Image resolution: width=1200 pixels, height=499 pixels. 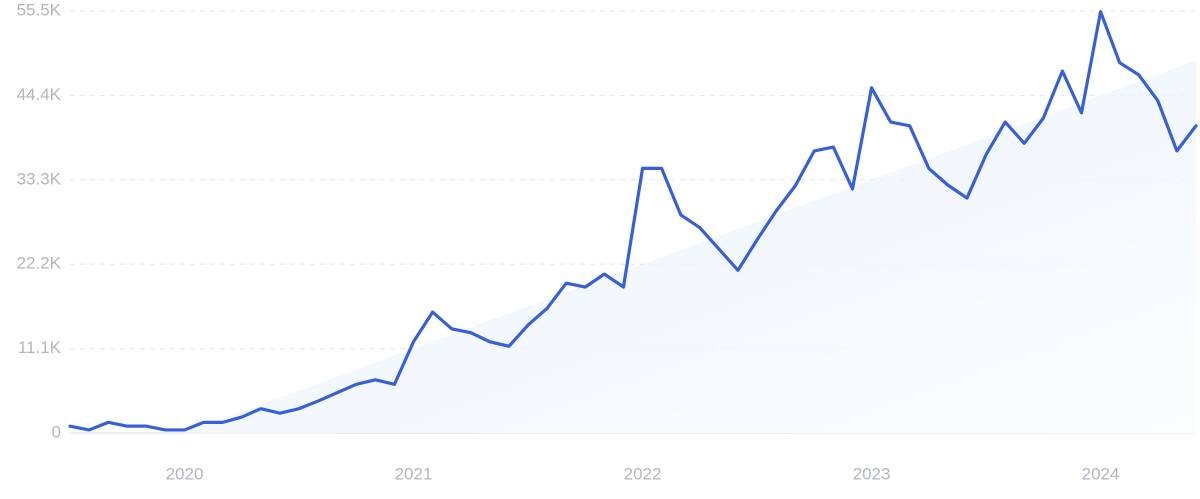 What do you see at coordinates (185, 473) in the screenshot?
I see `x-tick-label: 2020` at bounding box center [185, 473].